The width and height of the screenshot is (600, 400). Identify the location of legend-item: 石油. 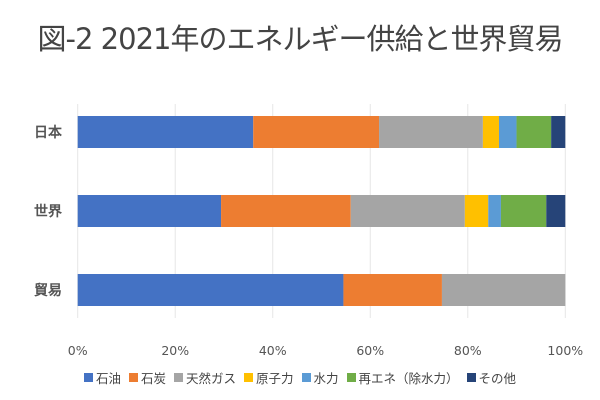
(102, 377).